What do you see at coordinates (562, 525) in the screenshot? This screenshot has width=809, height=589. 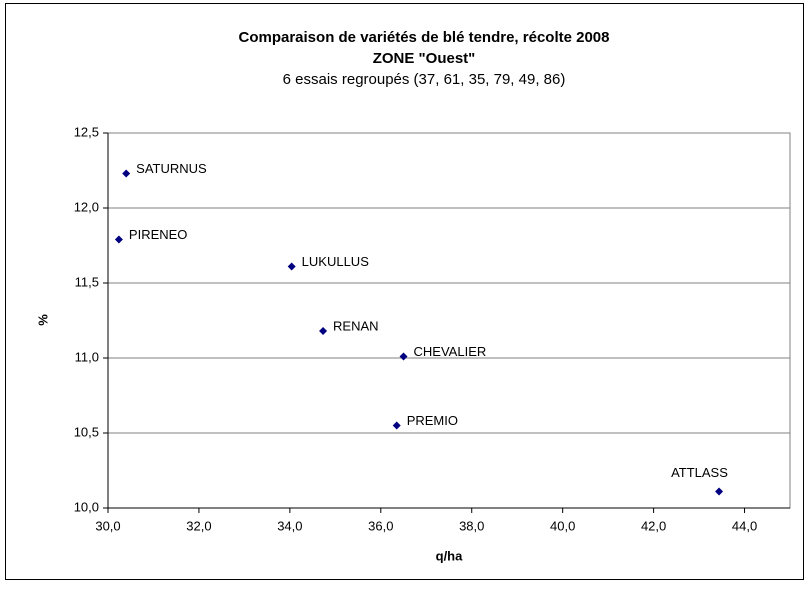 I see `x-tick-label: 40,0` at bounding box center [562, 525].